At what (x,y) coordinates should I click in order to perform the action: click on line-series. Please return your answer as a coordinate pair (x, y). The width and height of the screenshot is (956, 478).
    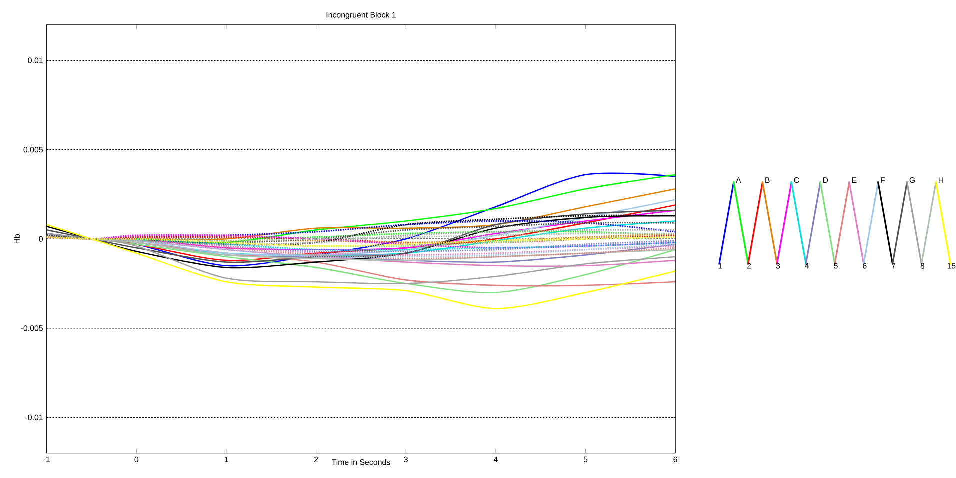
    Looking at the image, I should click on (361, 267).